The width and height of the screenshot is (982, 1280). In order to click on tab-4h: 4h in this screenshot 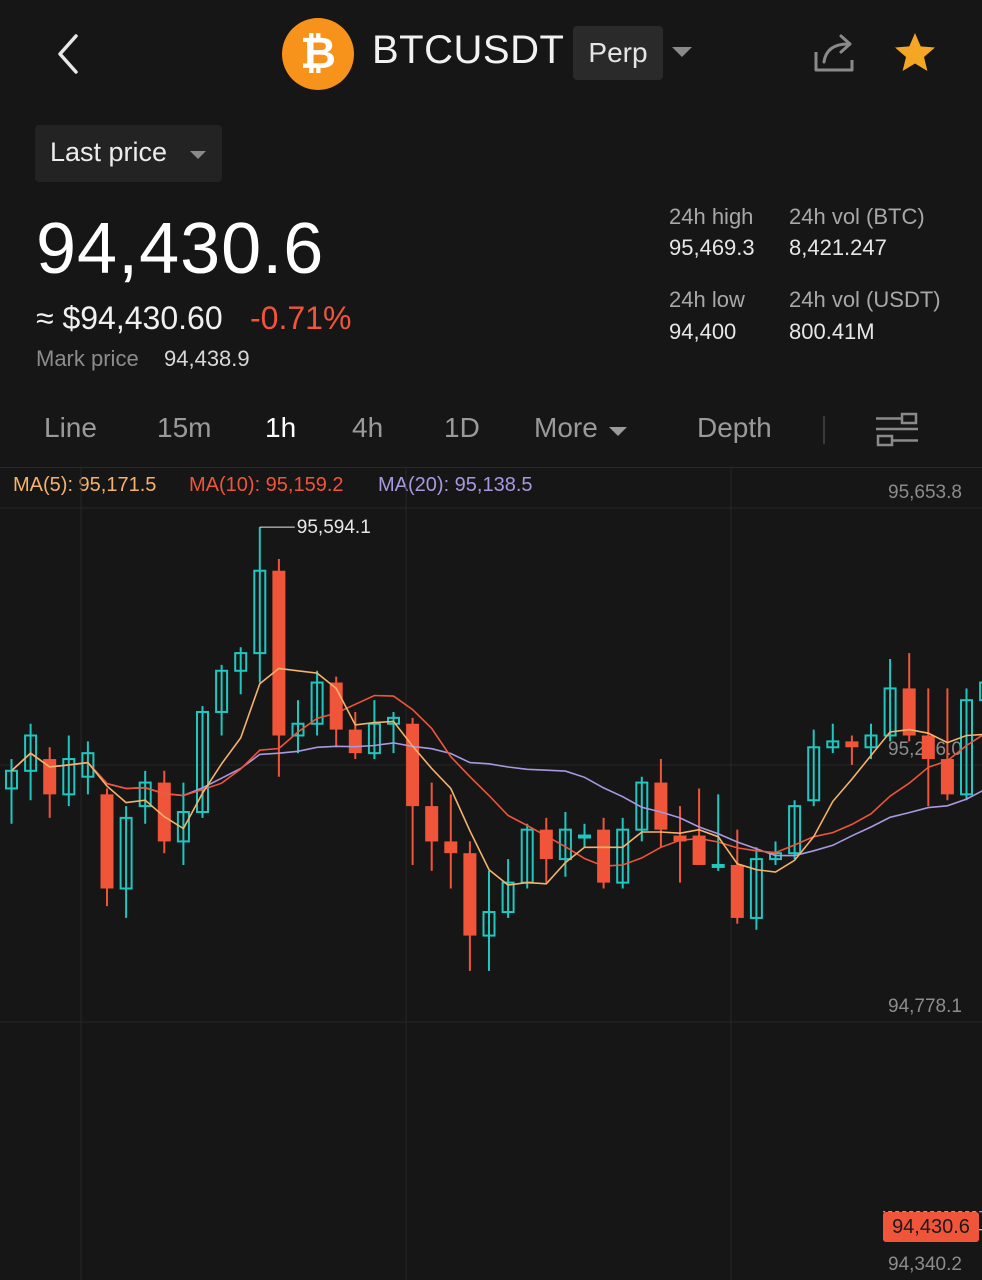, I will do `click(368, 427)`.